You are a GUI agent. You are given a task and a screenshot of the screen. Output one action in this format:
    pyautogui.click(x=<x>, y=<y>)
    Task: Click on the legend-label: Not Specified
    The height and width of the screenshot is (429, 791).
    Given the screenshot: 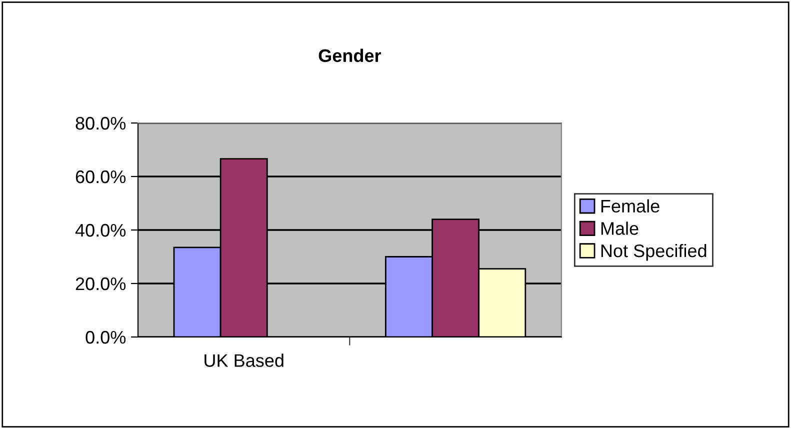 What is the action you would take?
    pyautogui.click(x=653, y=252)
    